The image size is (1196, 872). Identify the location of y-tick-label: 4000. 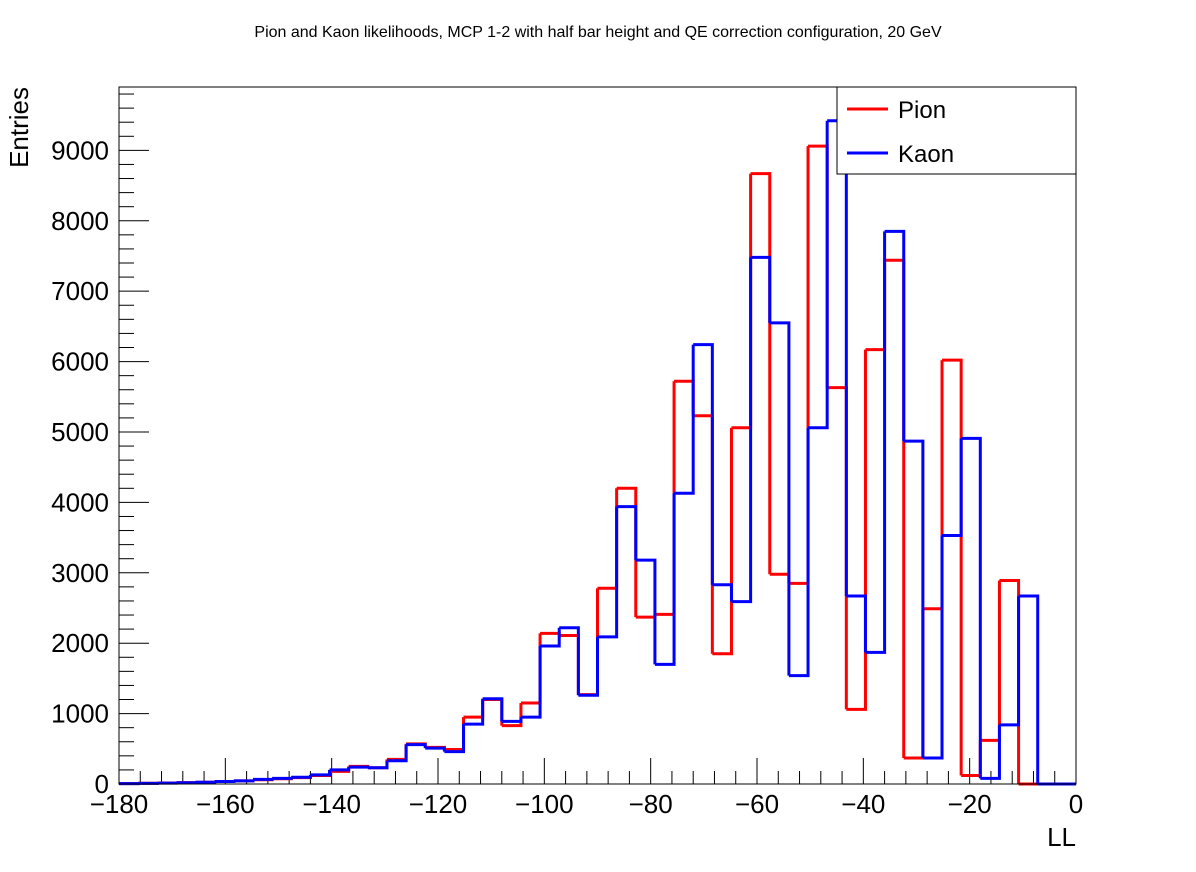
(80, 502).